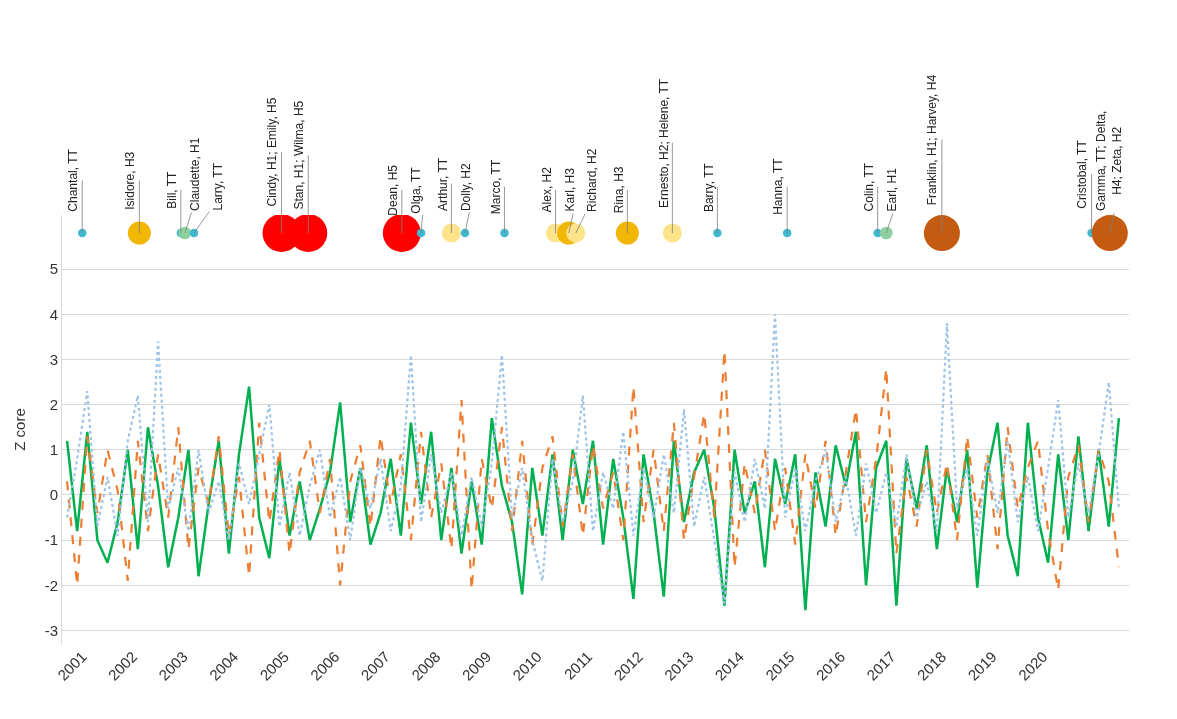 This screenshot has width=1177, height=719. Describe the element at coordinates (53, 314) in the screenshot. I see `y-tick-label: 4` at that location.